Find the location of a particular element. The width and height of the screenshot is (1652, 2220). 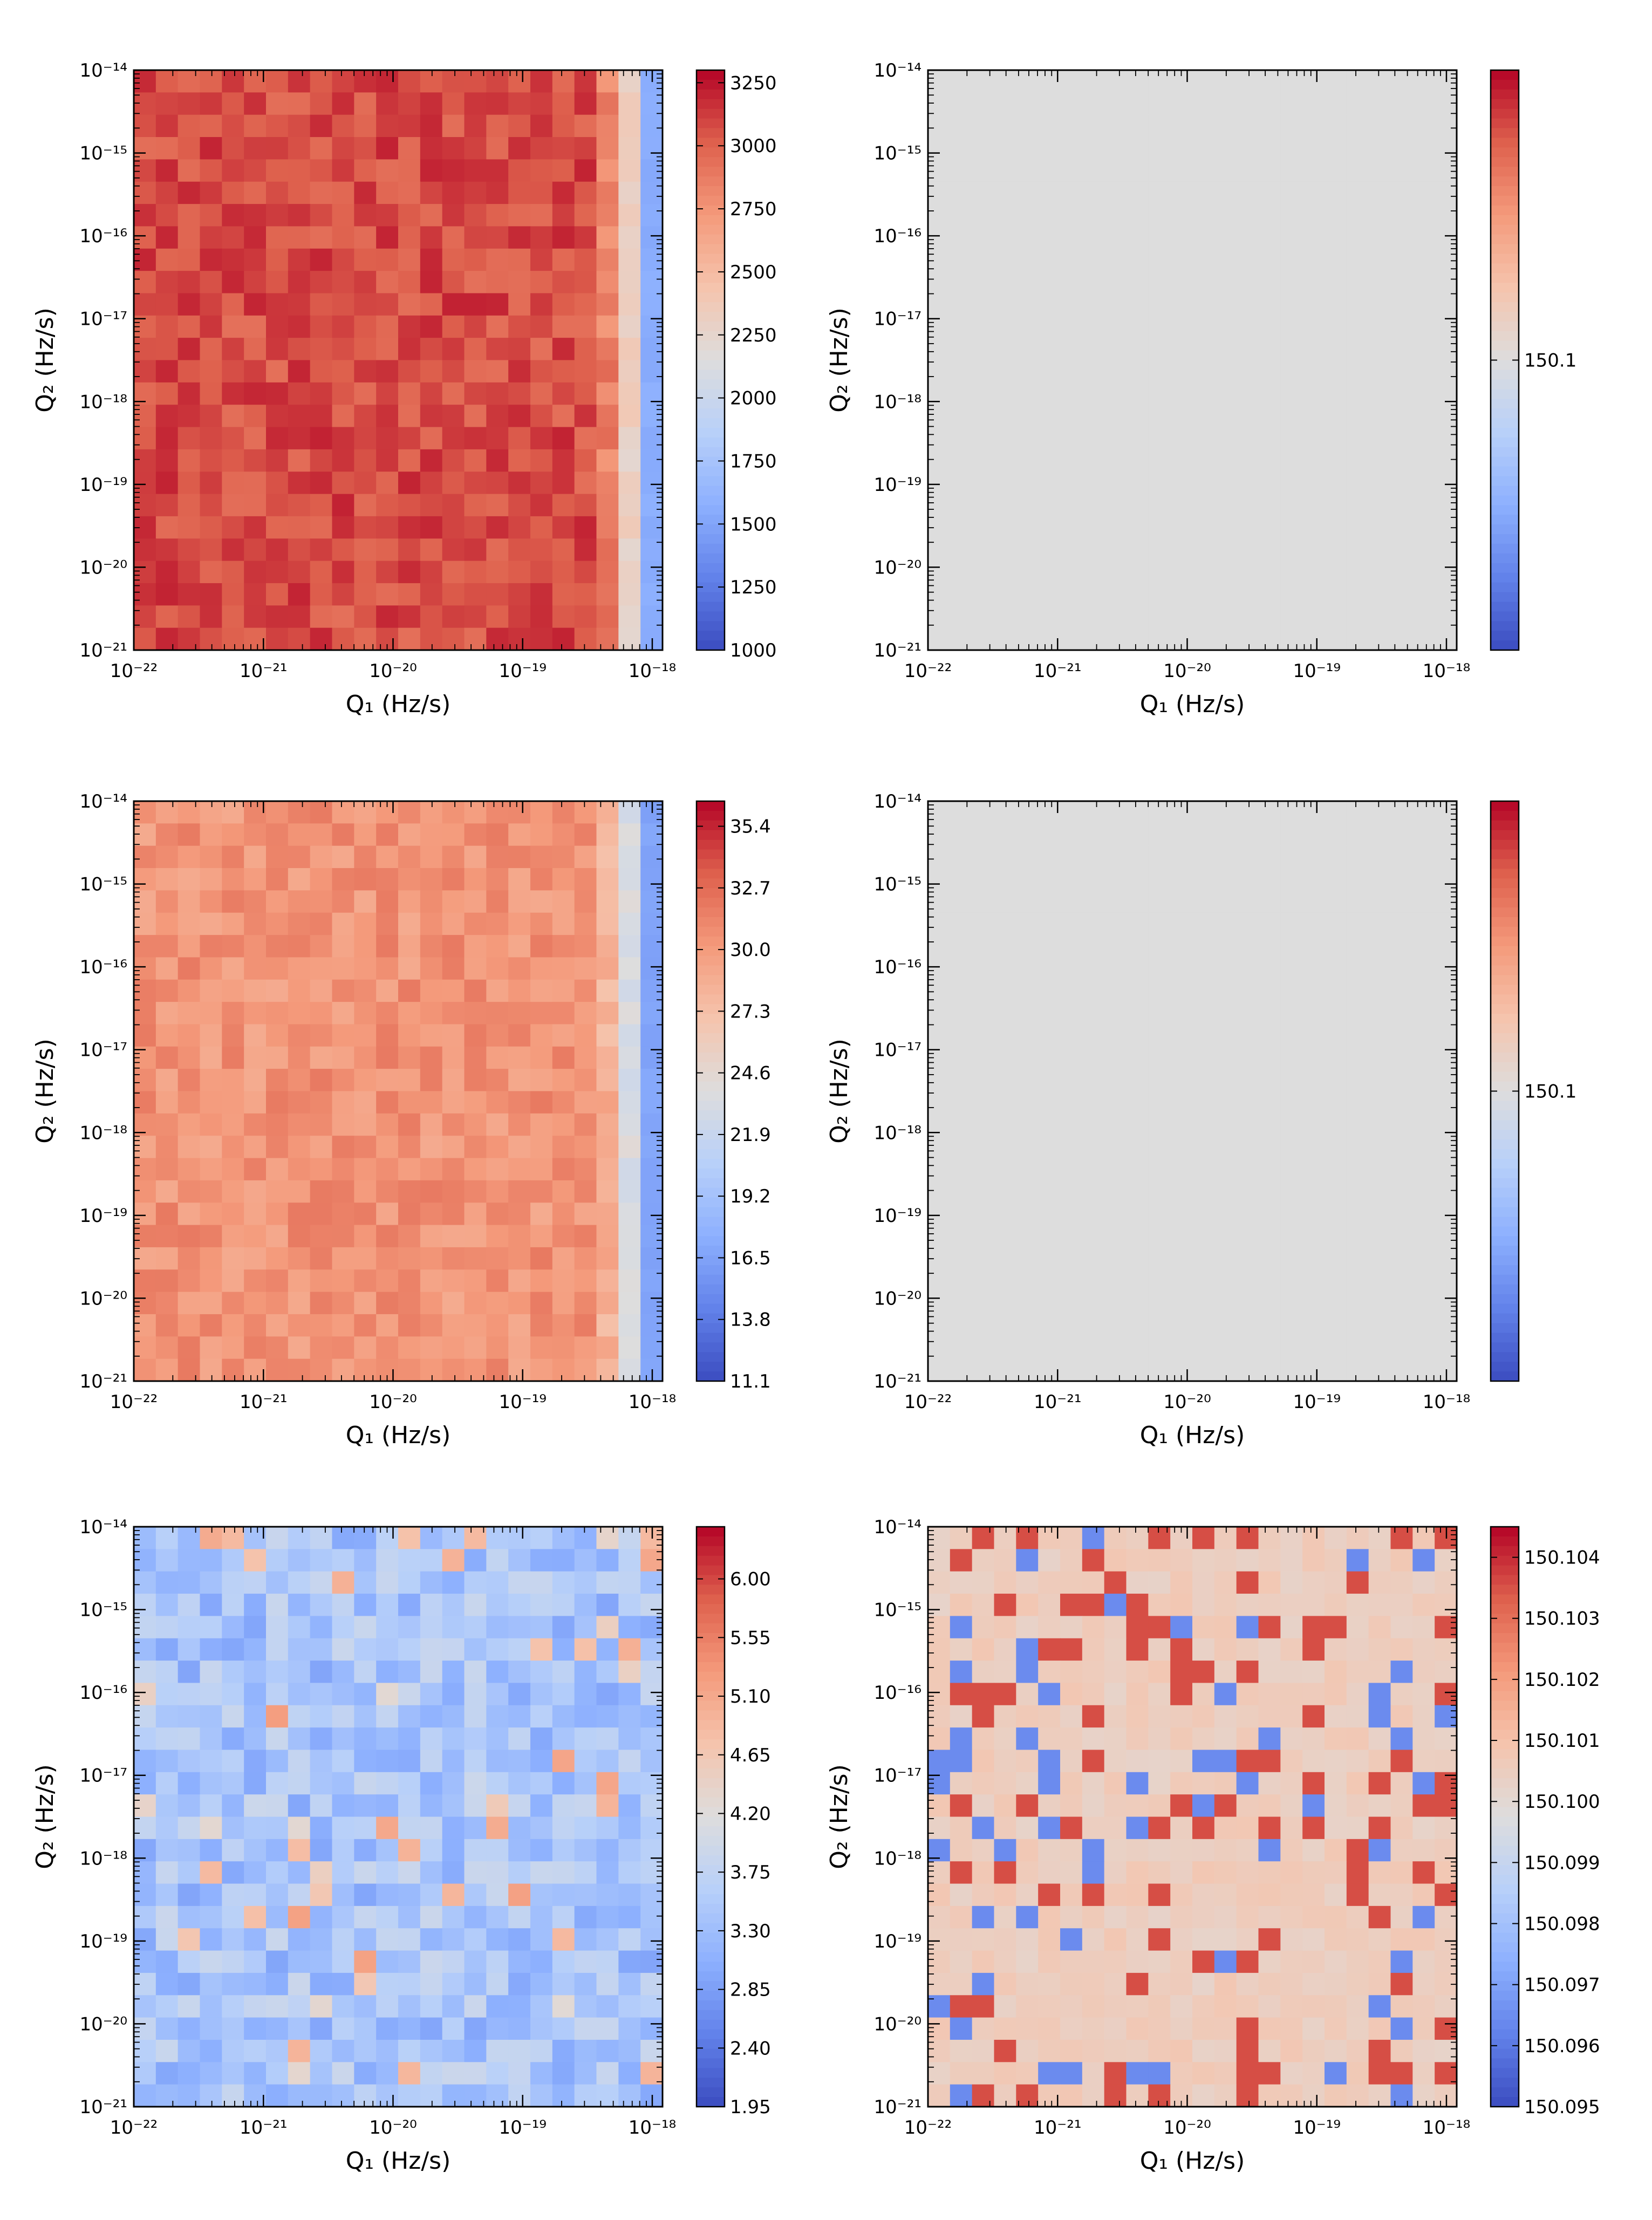

x-tick-label: 10⁻²⁰ is located at coordinates (1187, 1402).